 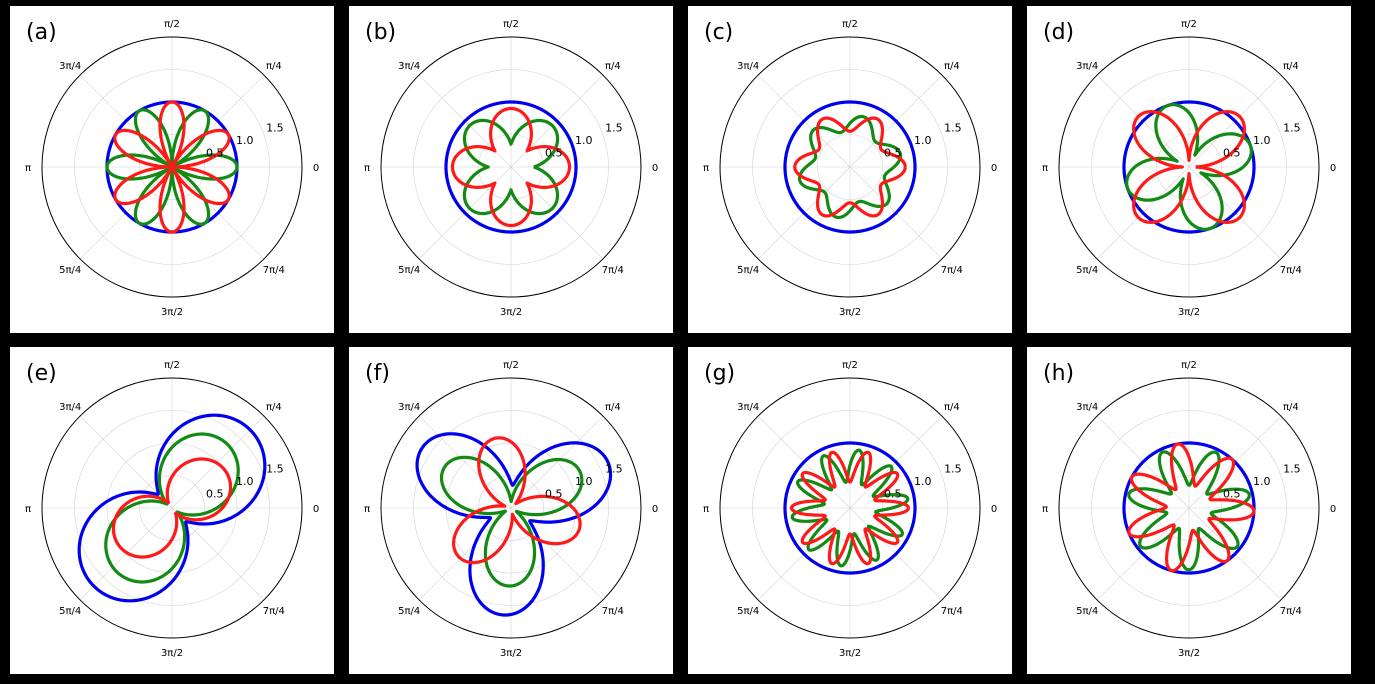 What do you see at coordinates (1059, 373) in the screenshot?
I see `panel-label-h: (h)` at bounding box center [1059, 373].